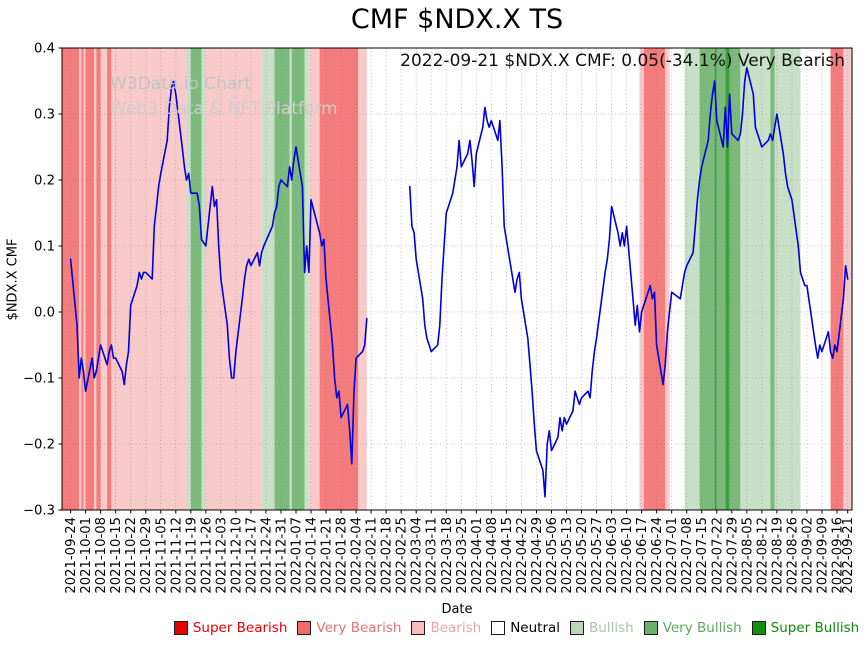 This screenshot has width=867, height=646. What do you see at coordinates (837, 555) in the screenshot?
I see `x-tick-label: 2022-09-16` at bounding box center [837, 555].